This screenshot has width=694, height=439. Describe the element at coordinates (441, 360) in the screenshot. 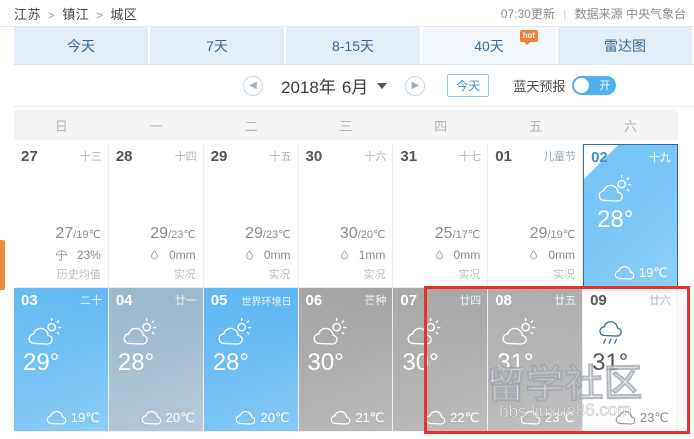

I see `day-cell-07: 07 廿四 30°` at that location.